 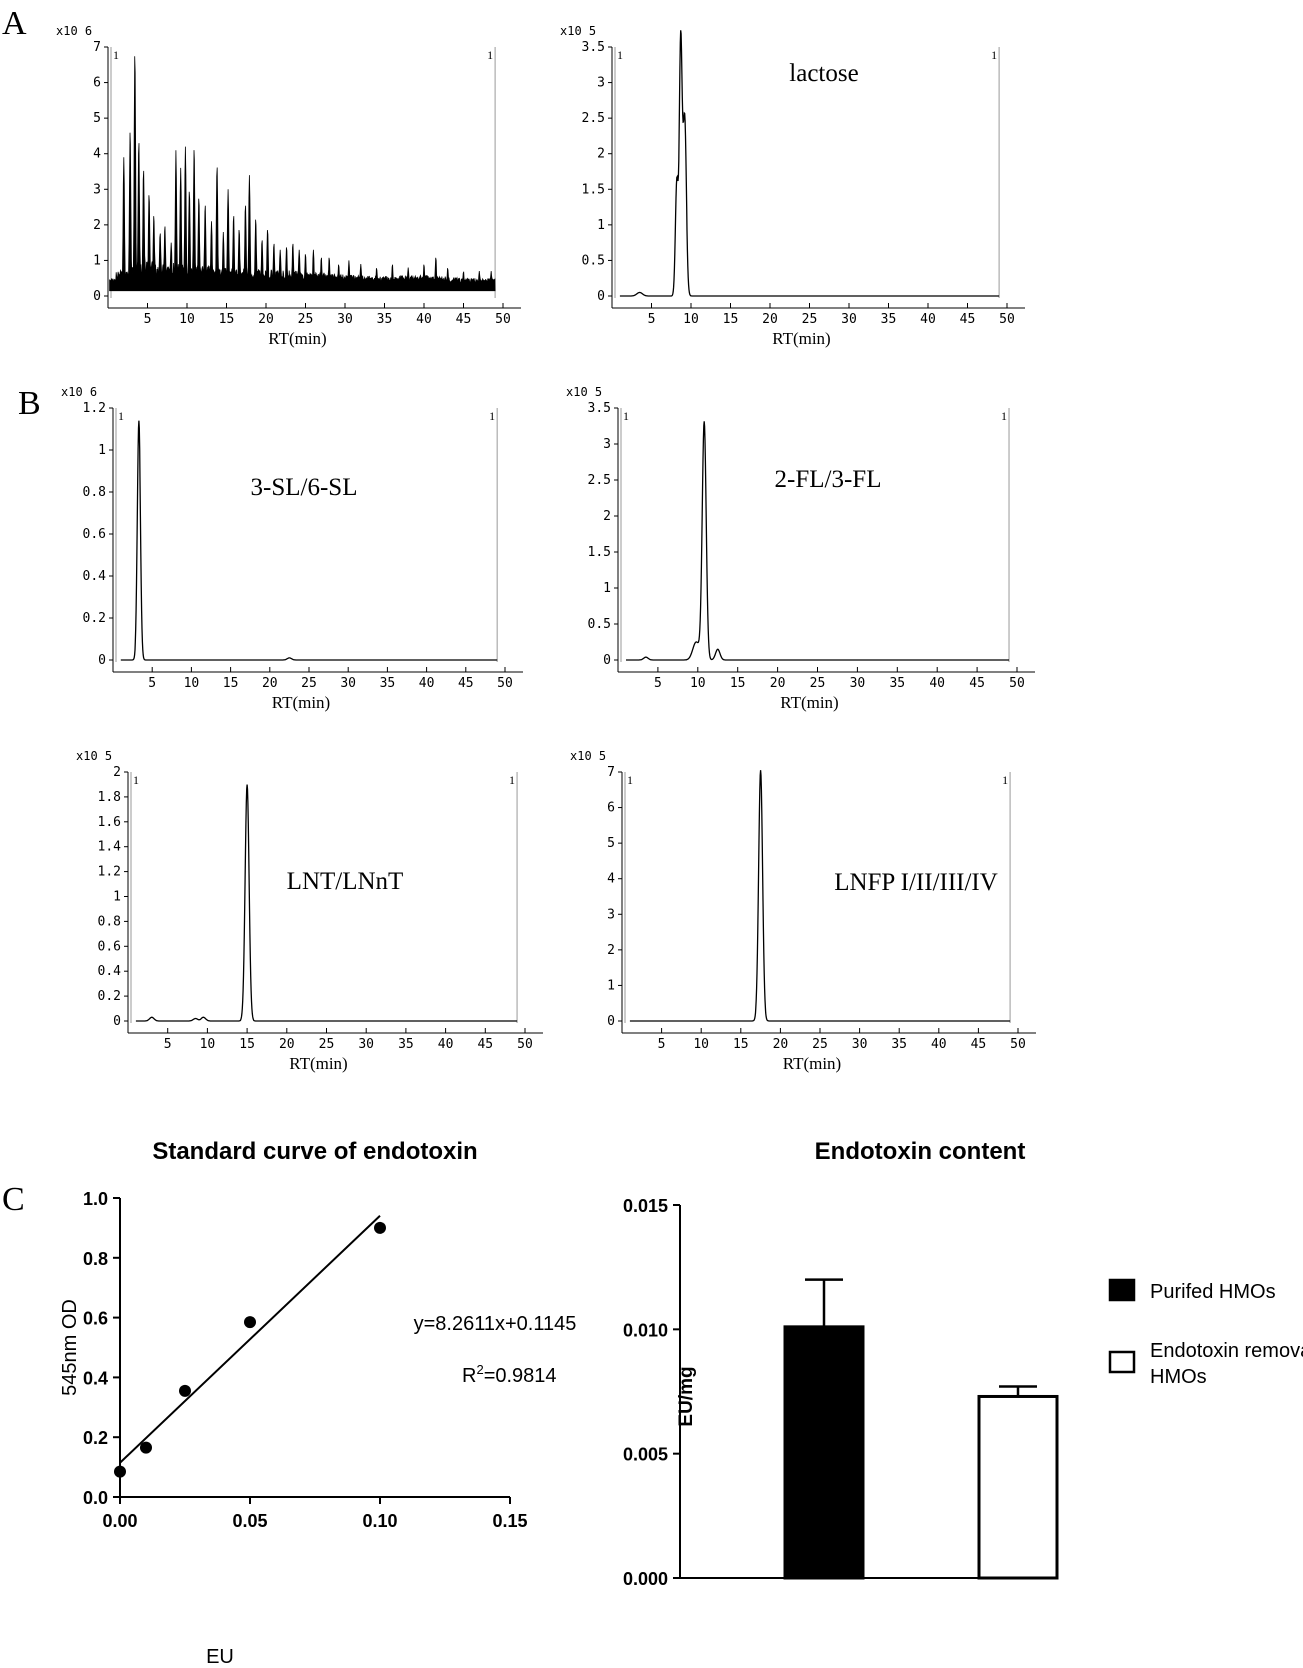 I want to click on y-tick-label: 3, so click(x=601, y=83).